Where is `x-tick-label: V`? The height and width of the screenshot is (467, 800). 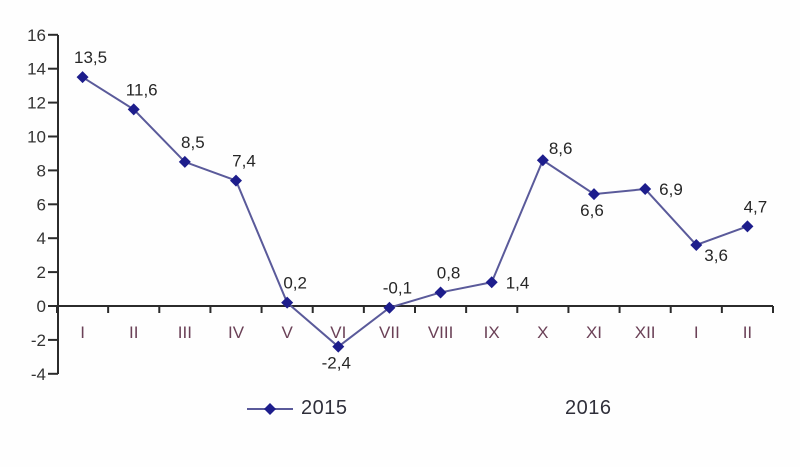
x-tick-label: V is located at coordinates (287, 332).